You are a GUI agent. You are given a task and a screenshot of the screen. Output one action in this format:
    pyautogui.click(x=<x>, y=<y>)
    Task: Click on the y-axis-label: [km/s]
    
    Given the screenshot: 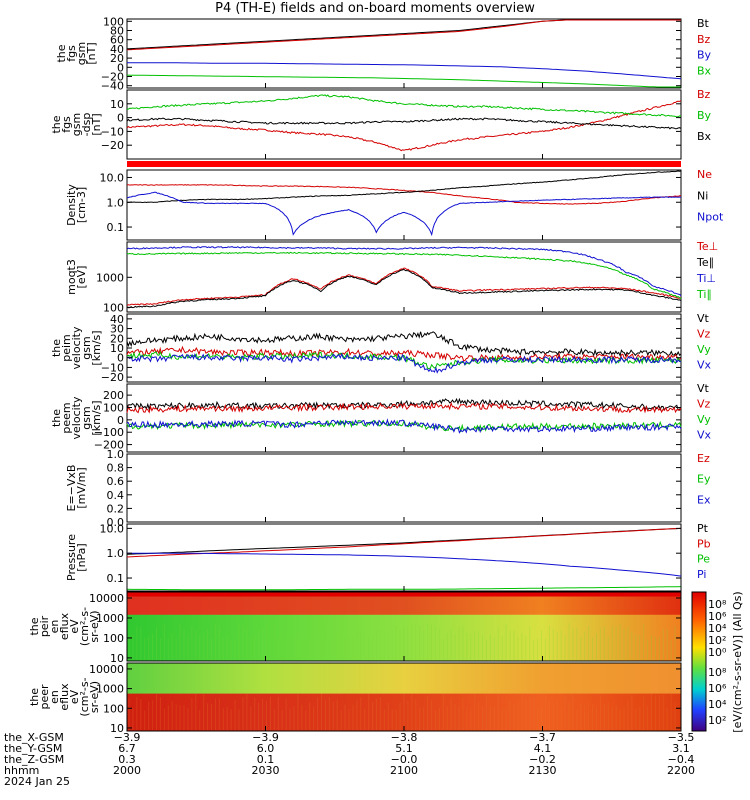 What is the action you would take?
    pyautogui.click(x=96, y=347)
    